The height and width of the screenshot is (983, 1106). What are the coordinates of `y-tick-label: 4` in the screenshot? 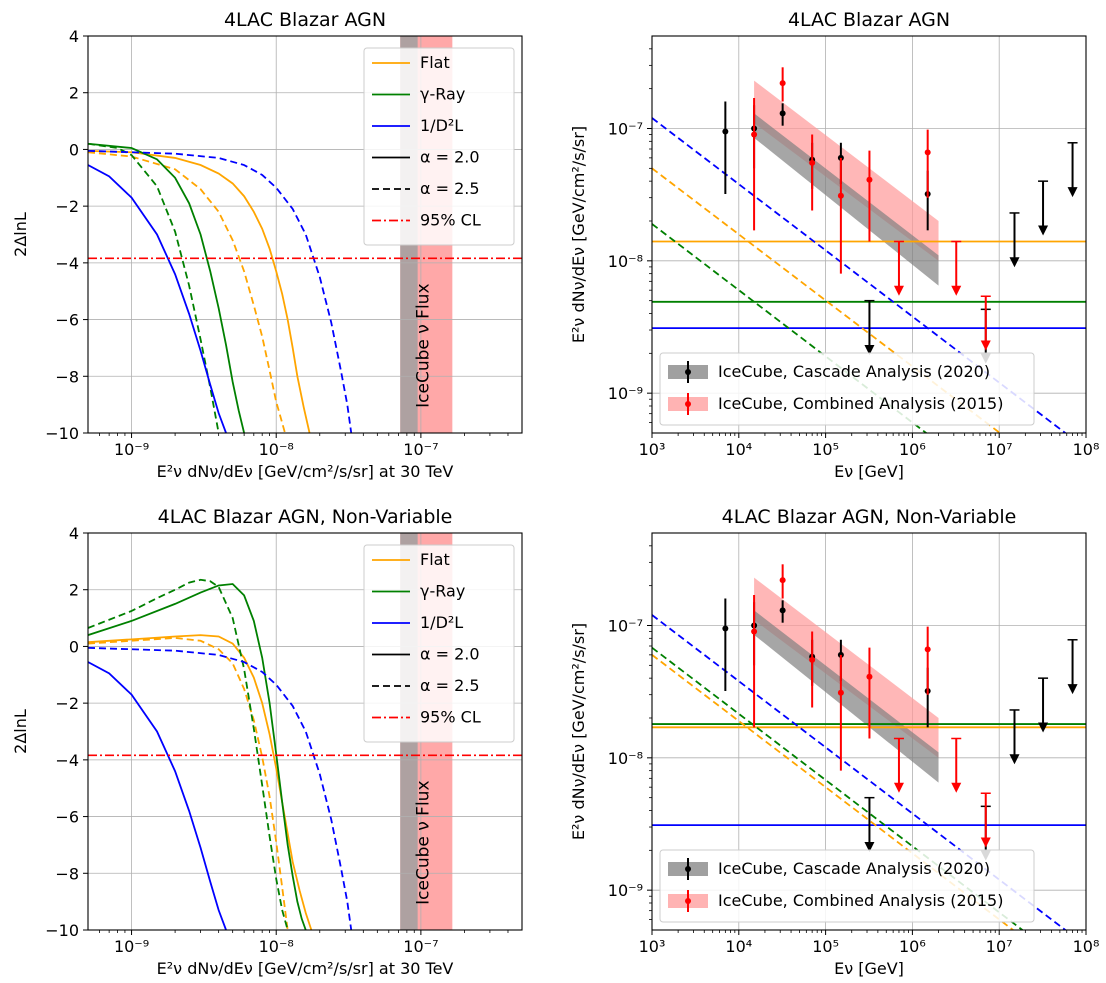 It's located at (74, 533).